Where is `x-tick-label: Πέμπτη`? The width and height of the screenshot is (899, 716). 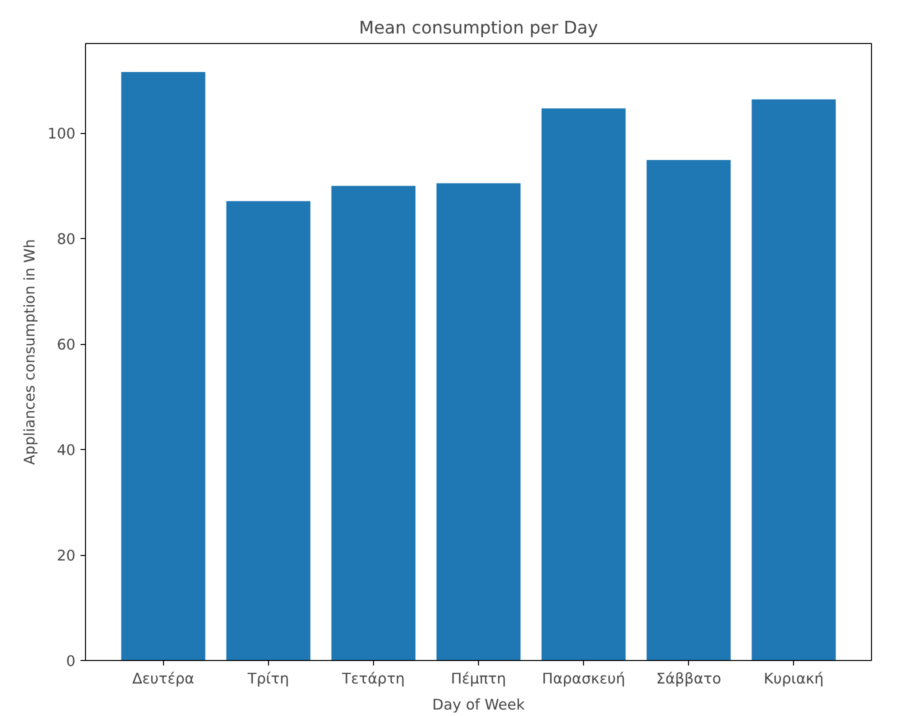 x-tick-label: Πέμπτη is located at coordinates (478, 679).